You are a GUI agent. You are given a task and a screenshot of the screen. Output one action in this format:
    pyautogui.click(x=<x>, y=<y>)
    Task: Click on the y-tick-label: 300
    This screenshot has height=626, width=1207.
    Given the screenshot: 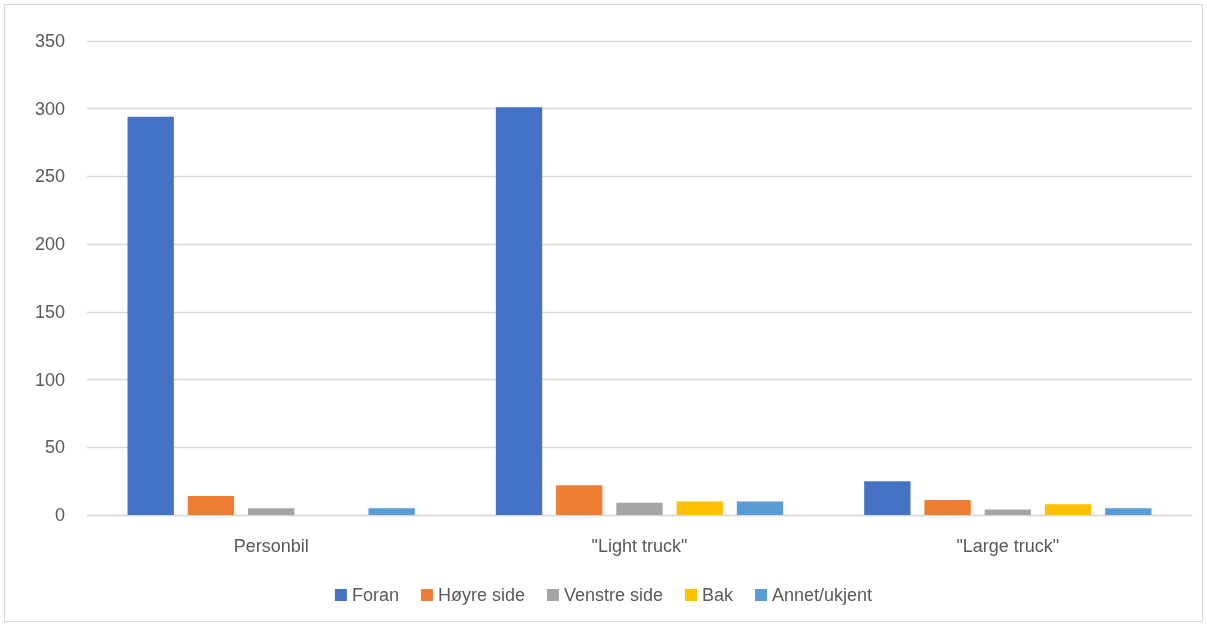 What is the action you would take?
    pyautogui.click(x=49, y=108)
    